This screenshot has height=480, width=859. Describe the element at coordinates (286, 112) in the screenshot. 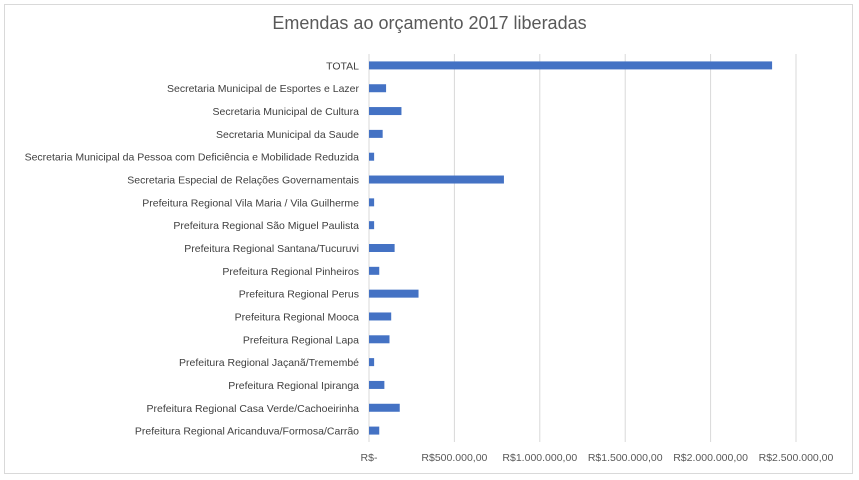

I see `category-label: Secretaria Municipal de Cultura` at that location.